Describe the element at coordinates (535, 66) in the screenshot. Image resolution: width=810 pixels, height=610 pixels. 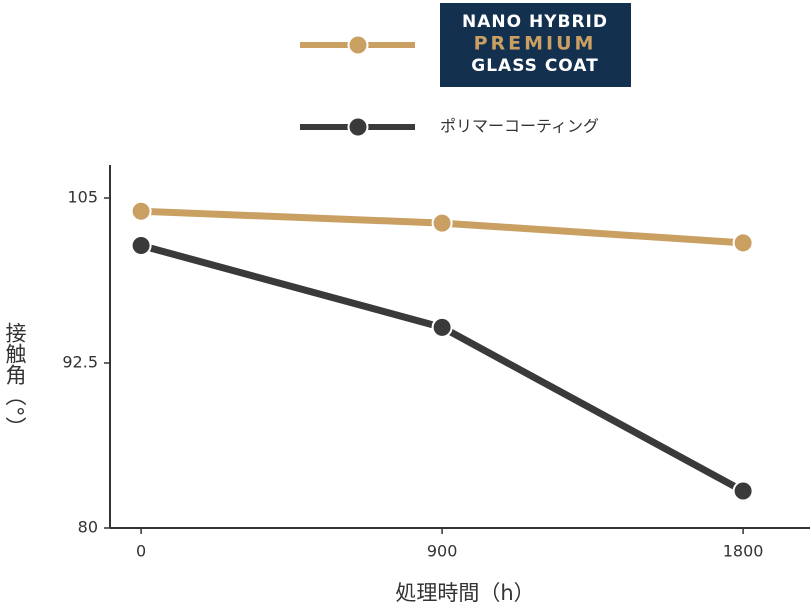
I see `legend-text: GLASS COAT` at that location.